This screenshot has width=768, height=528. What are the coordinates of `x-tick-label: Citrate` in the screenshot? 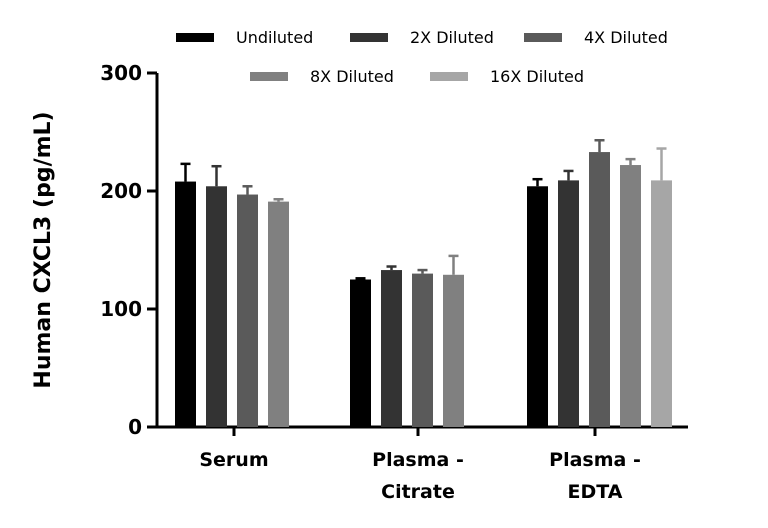 It's located at (418, 492).